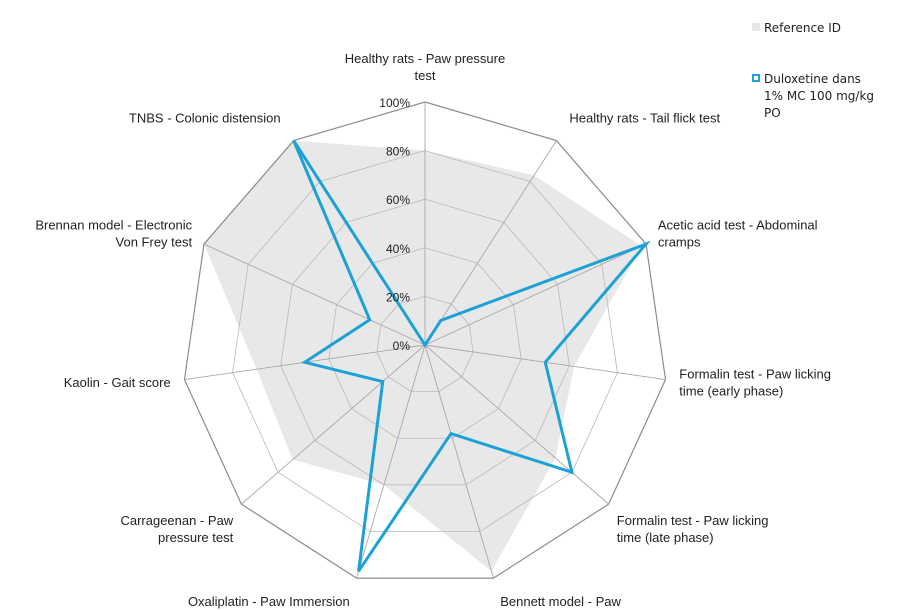 The width and height of the screenshot is (903, 610). I want to click on legend-label-duloxetine-line-3: PO, so click(772, 113).